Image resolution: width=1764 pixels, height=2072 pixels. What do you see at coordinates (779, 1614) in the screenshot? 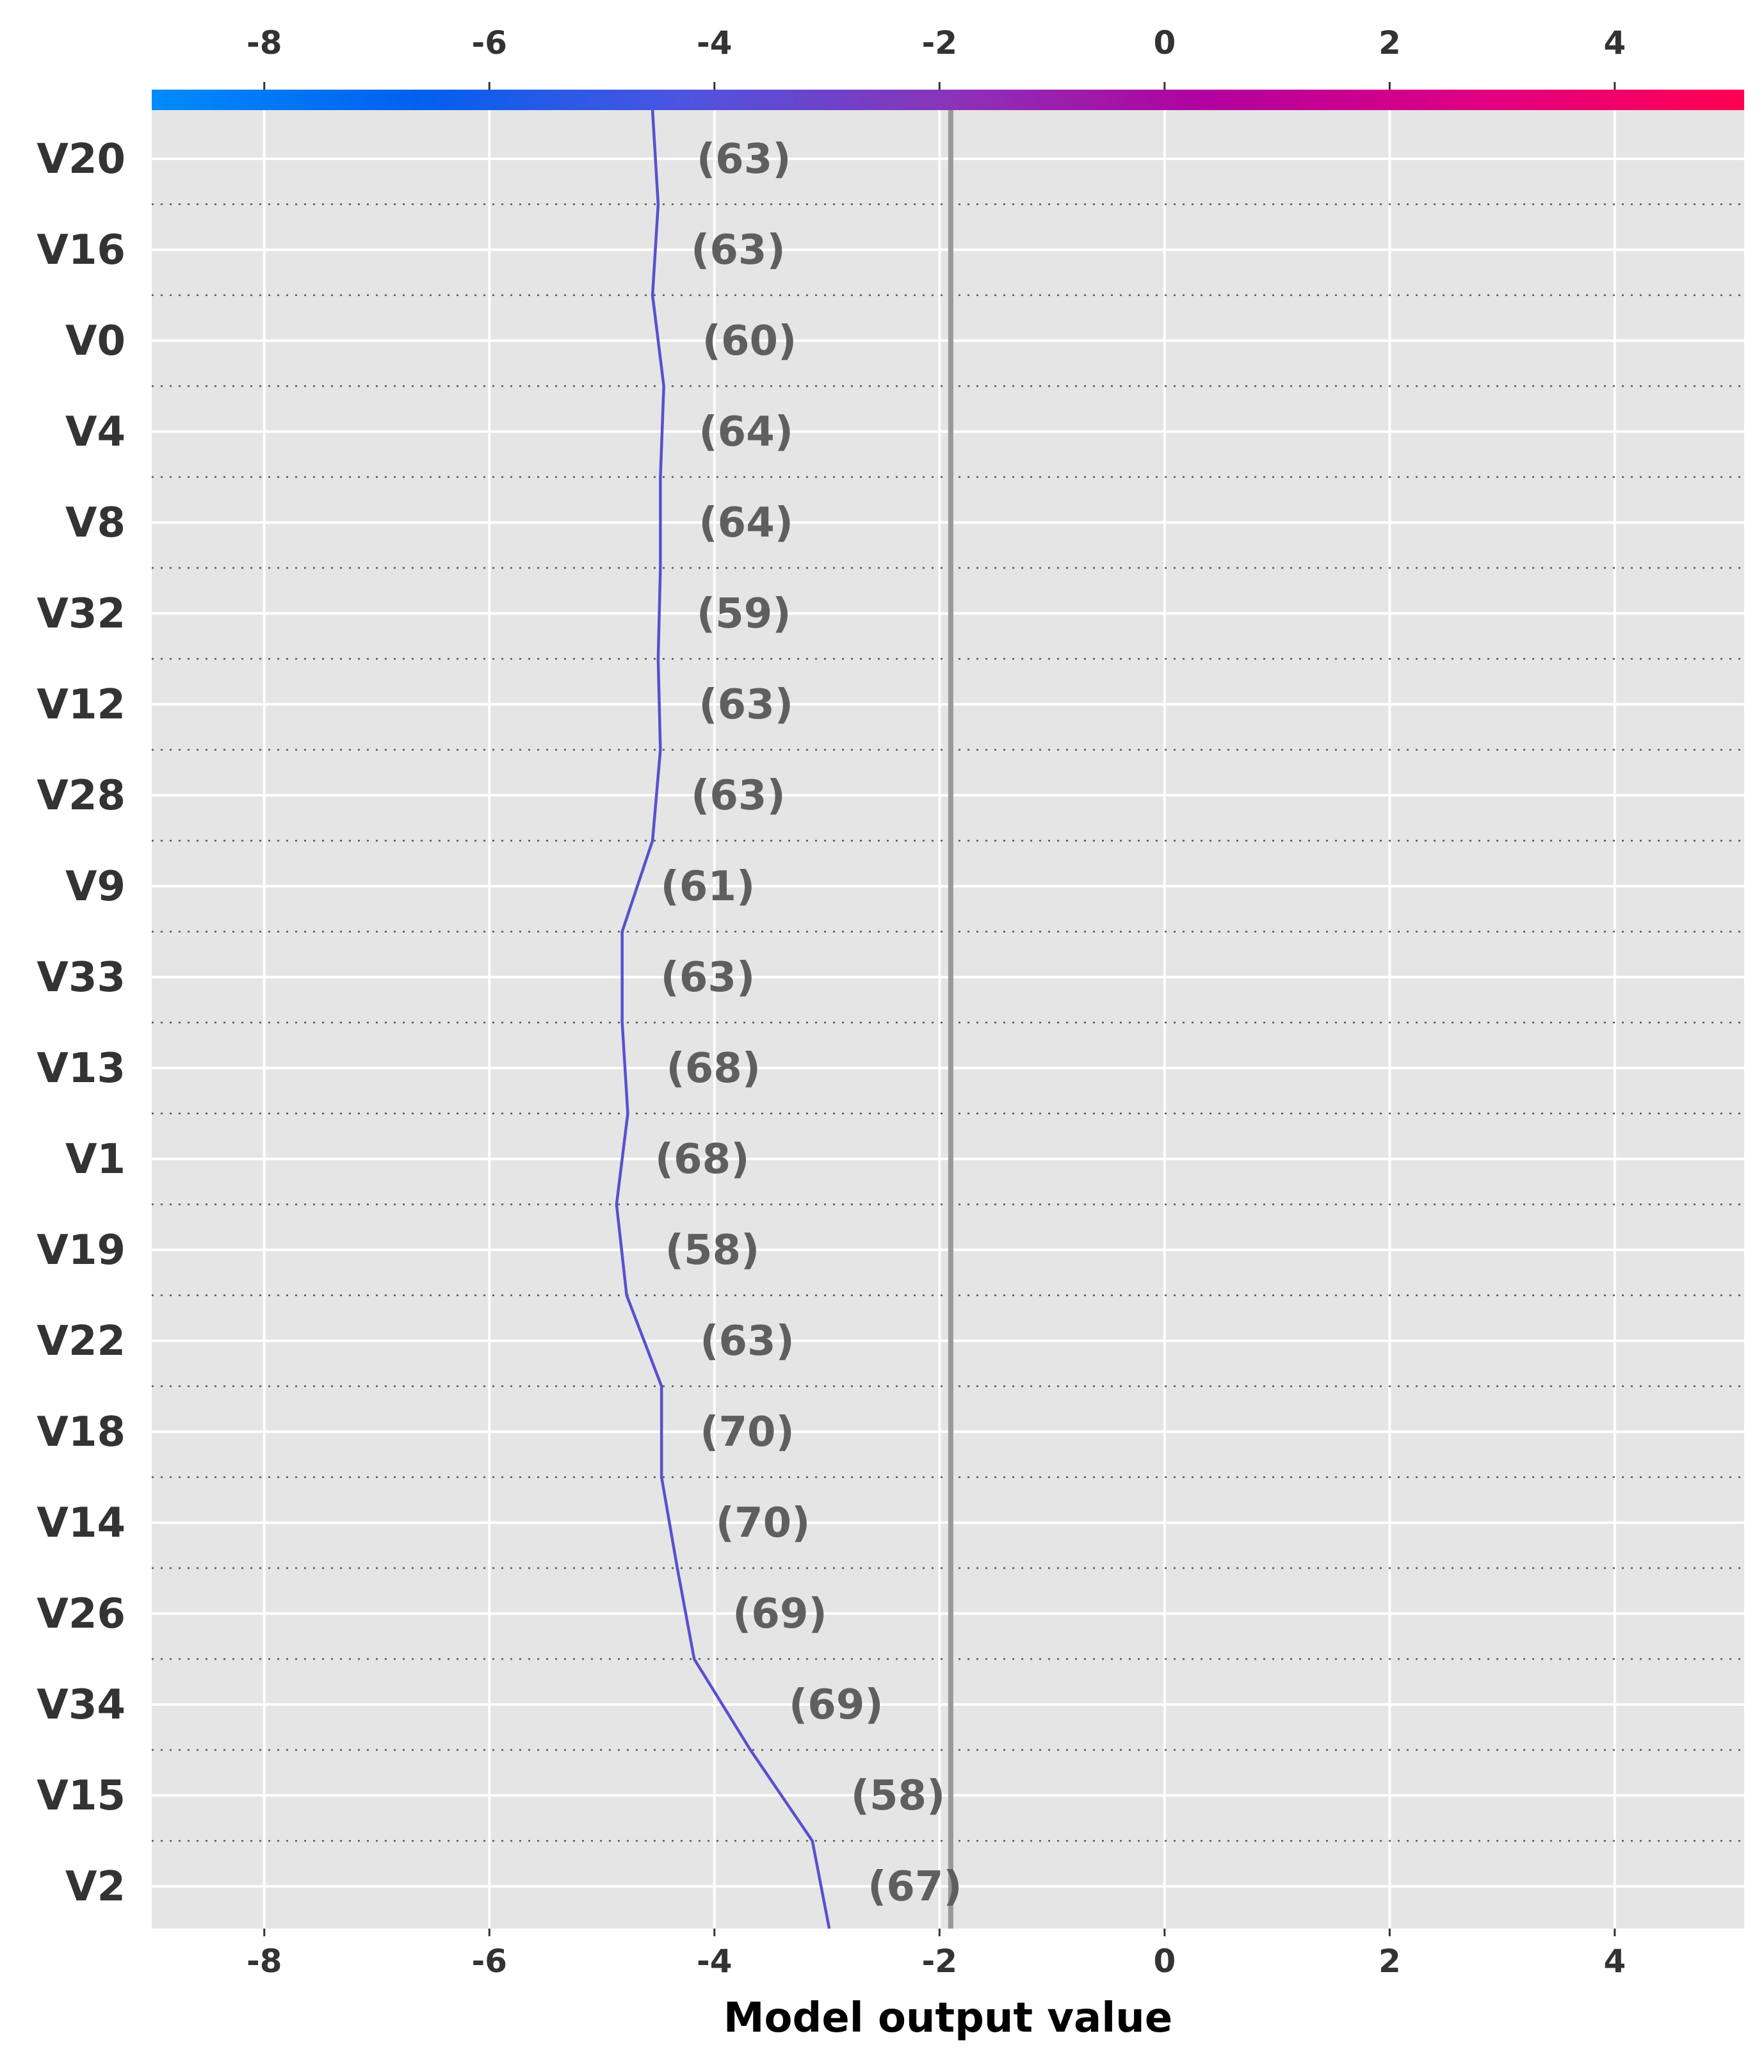
I see `feature-value-v26: (69)` at bounding box center [779, 1614].